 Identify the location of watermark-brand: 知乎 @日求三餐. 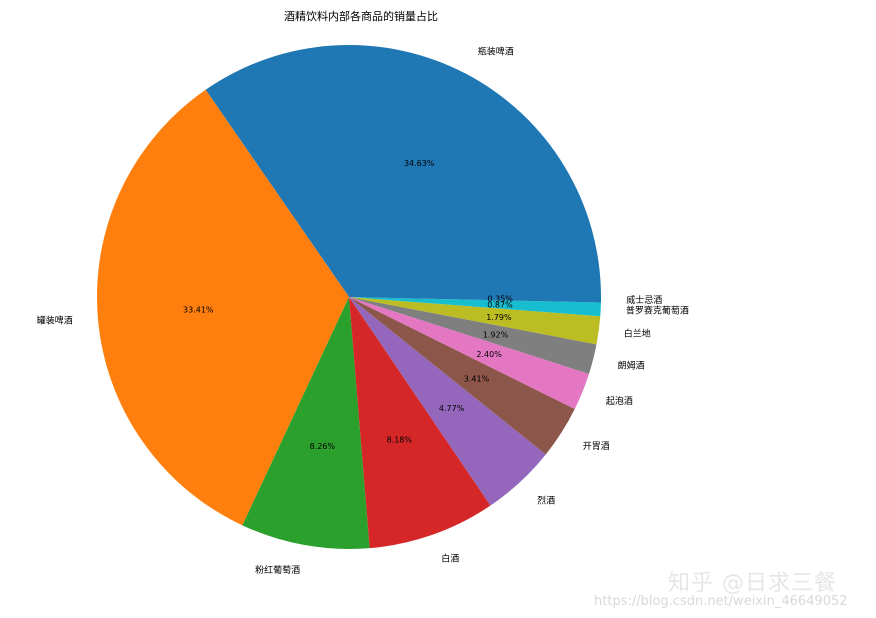
(752, 583).